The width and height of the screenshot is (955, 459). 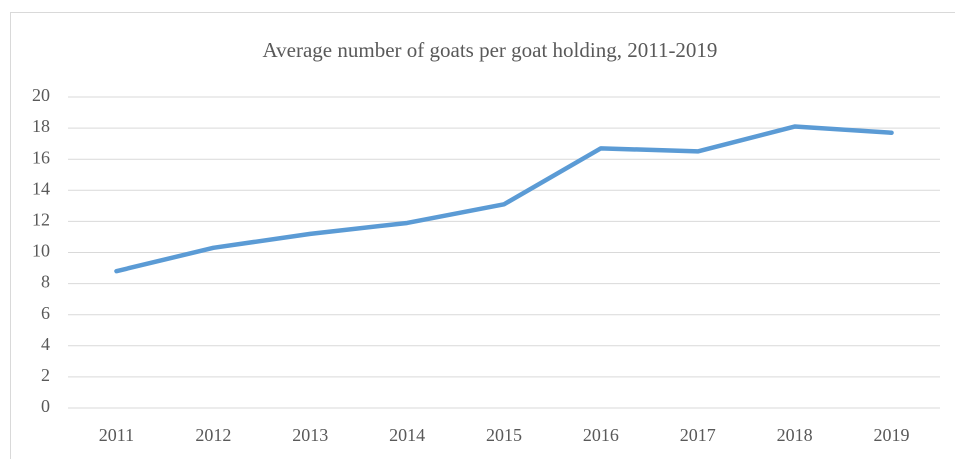 What do you see at coordinates (41, 126) in the screenshot?
I see `y-tick-label: 18` at bounding box center [41, 126].